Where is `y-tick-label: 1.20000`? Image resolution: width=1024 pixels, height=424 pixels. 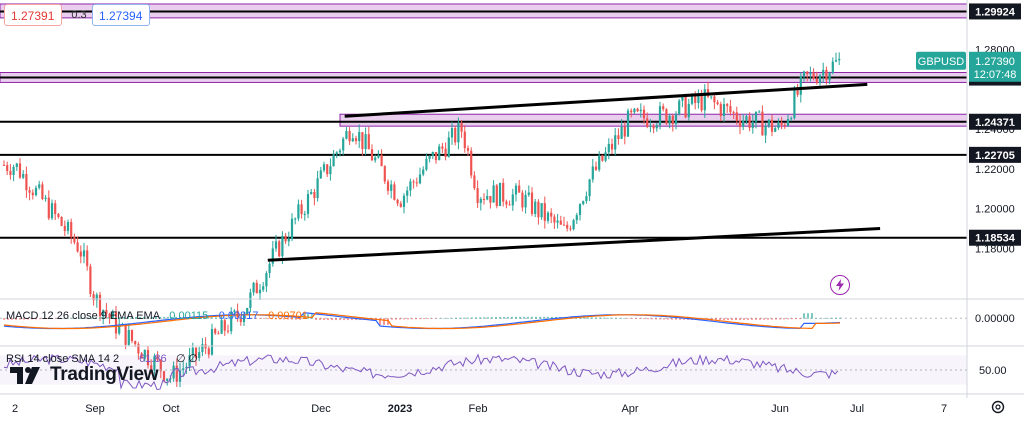 y-tick-label: 1.20000 is located at coordinates (995, 210).